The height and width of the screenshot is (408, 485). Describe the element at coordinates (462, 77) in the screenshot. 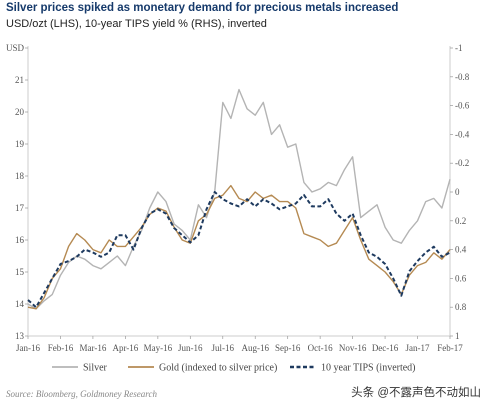

I see `right-tick-label: -0.8` at that location.